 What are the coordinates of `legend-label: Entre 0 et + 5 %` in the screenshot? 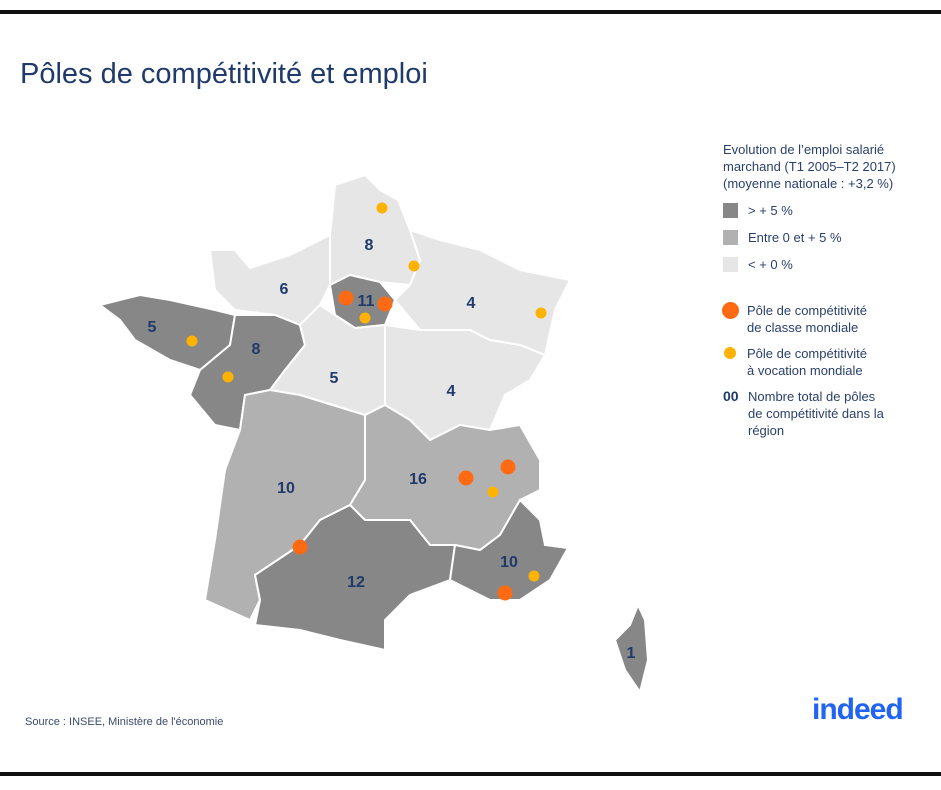 It's located at (795, 237).